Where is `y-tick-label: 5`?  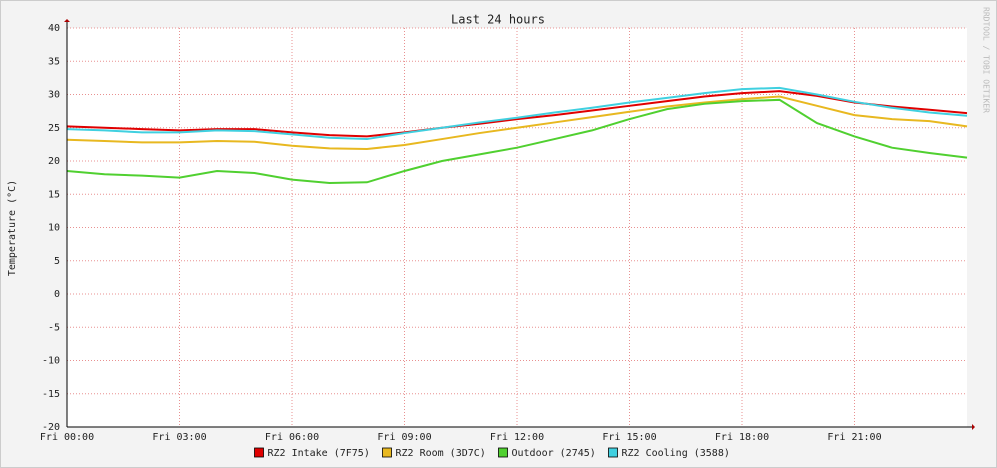 y-tick-label: 5 is located at coordinates (57, 261).